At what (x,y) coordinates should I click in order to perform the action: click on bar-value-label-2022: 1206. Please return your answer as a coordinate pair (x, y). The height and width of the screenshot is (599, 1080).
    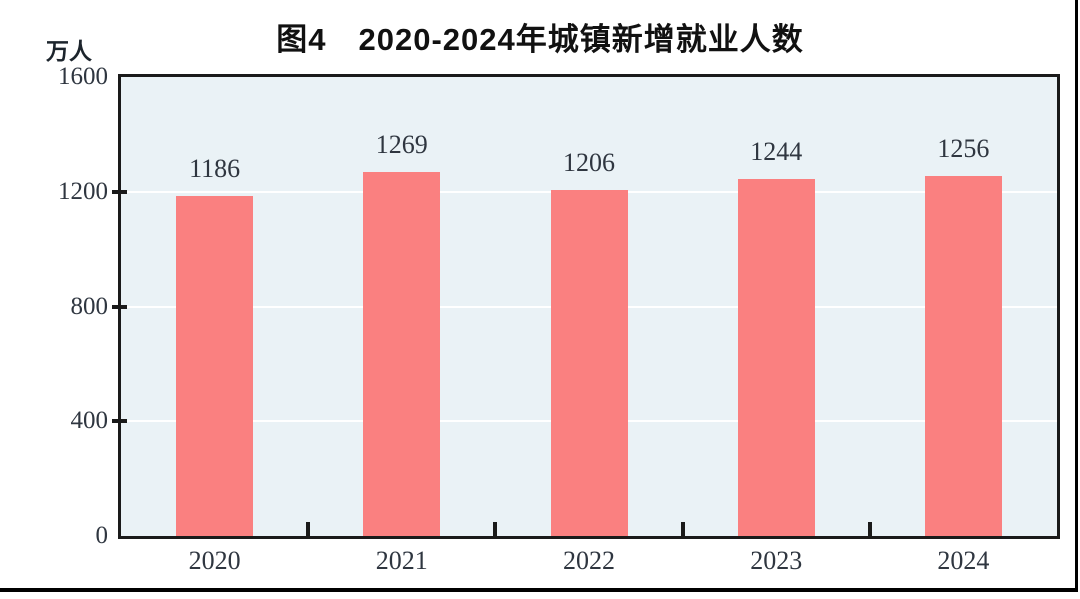
    Looking at the image, I should click on (589, 163).